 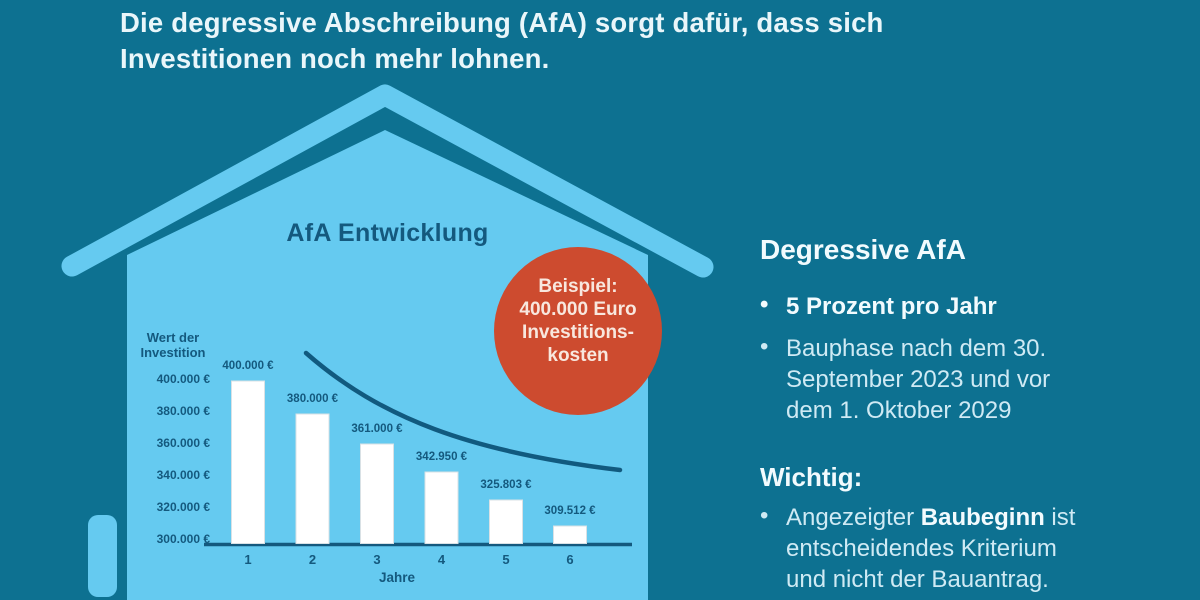 I want to click on bullet-prozent-pro-jahr: 5 Prozent pro Jahr, so click(x=891, y=306).